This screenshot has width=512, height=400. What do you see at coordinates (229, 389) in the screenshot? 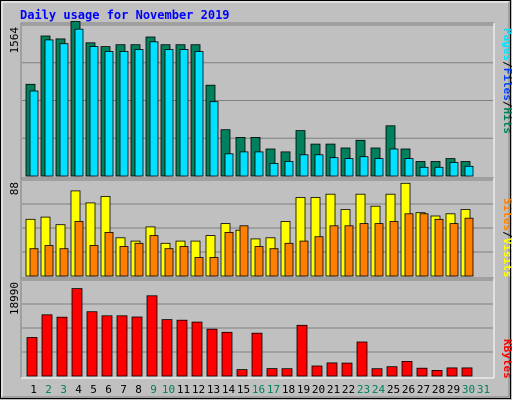
I see `x-tick-label-14: 14` at bounding box center [229, 389].